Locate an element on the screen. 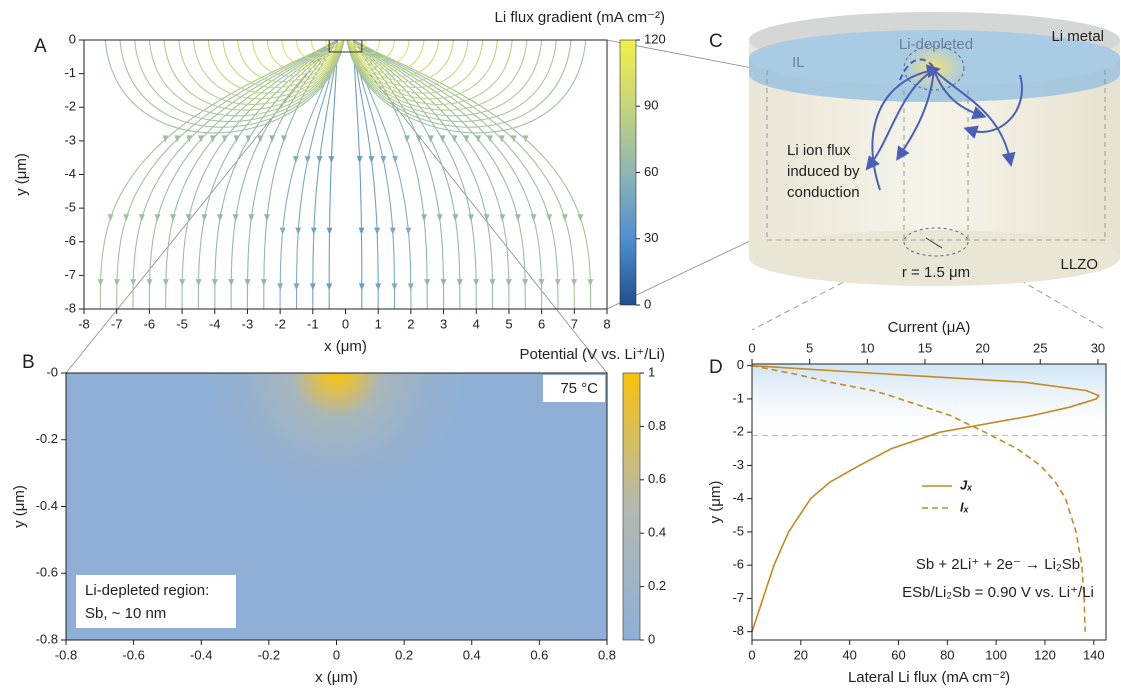 This screenshot has height=694, width=1121. legend-label: Iₓ is located at coordinates (965, 506).